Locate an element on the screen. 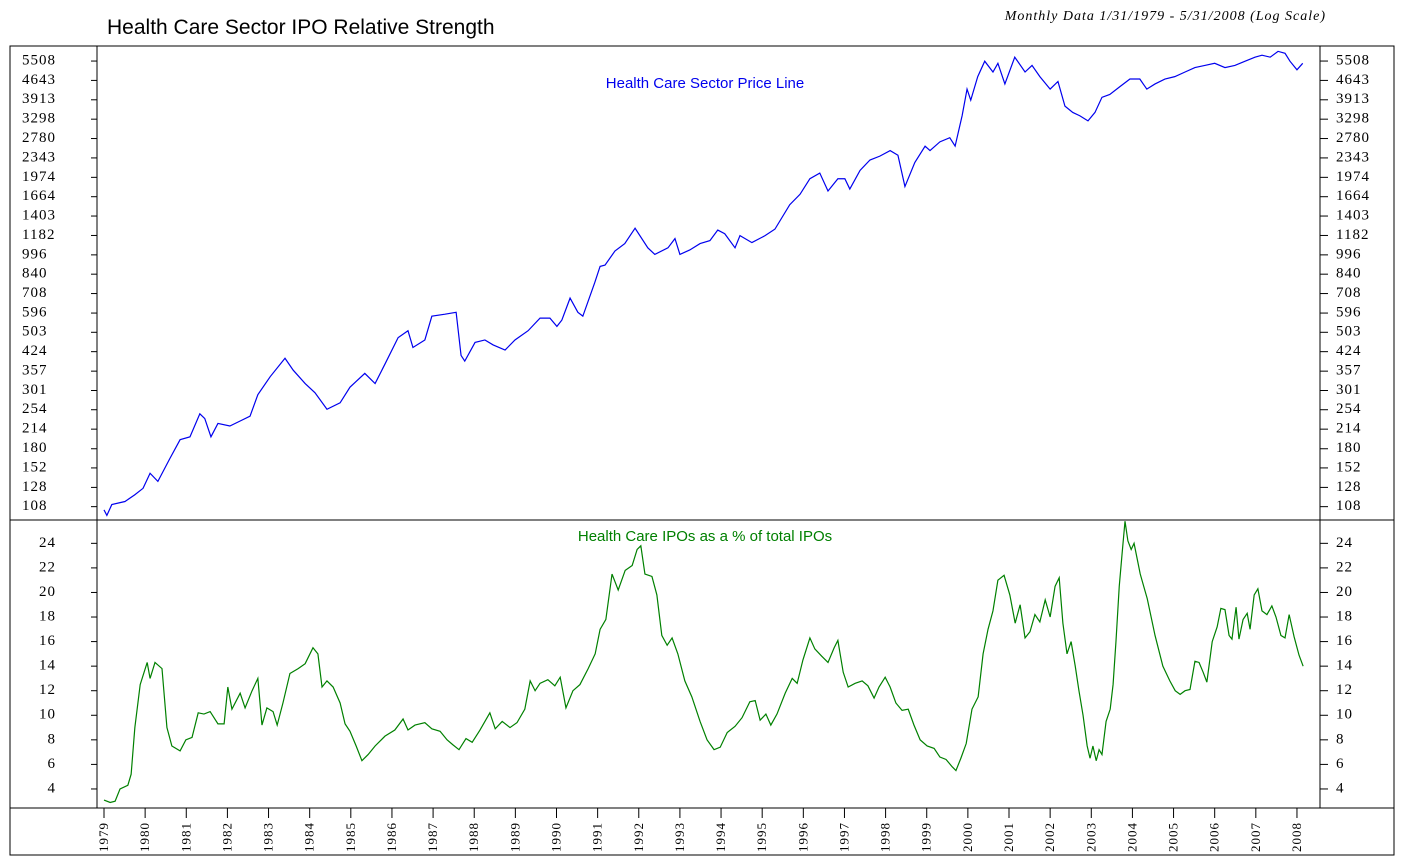 The image size is (1404, 856). y2-tick-label: 214 is located at coordinates (1349, 429).